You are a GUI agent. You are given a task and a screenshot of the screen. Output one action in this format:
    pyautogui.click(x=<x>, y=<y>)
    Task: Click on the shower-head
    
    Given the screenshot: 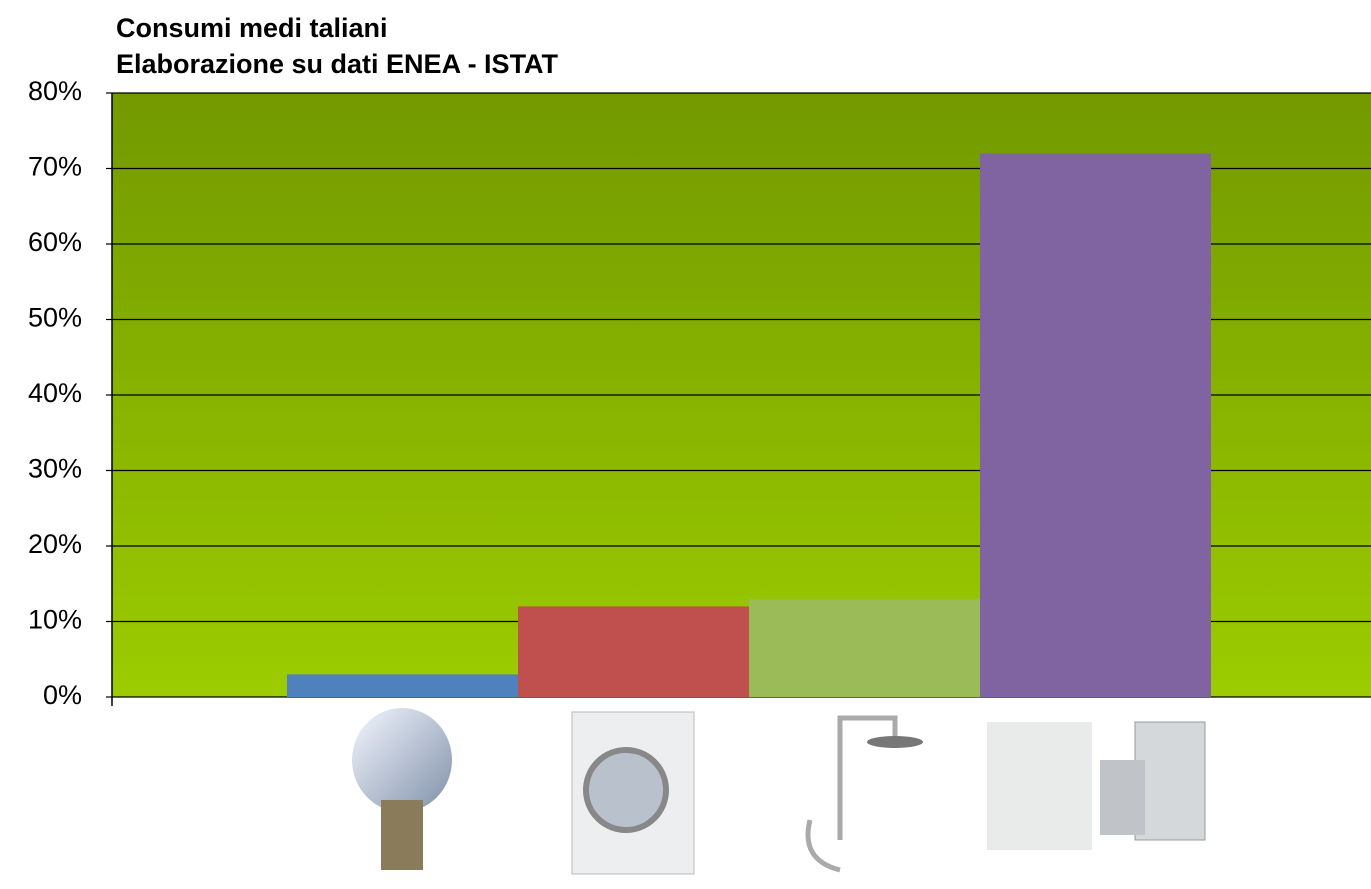 What is the action you would take?
    pyautogui.click(x=895, y=742)
    